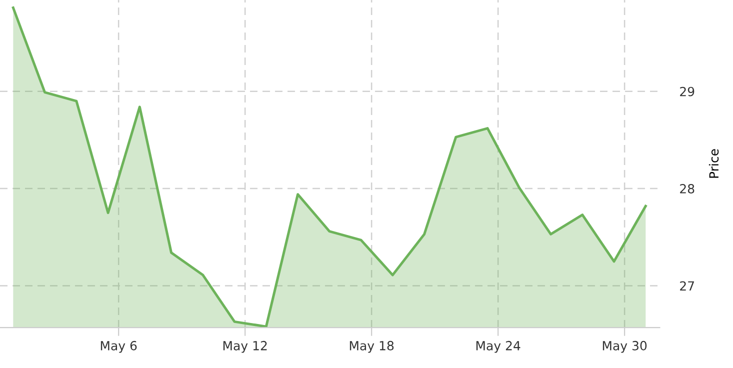 The width and height of the screenshot is (733, 368). I want to click on x-tick-label: May 30, so click(624, 346).